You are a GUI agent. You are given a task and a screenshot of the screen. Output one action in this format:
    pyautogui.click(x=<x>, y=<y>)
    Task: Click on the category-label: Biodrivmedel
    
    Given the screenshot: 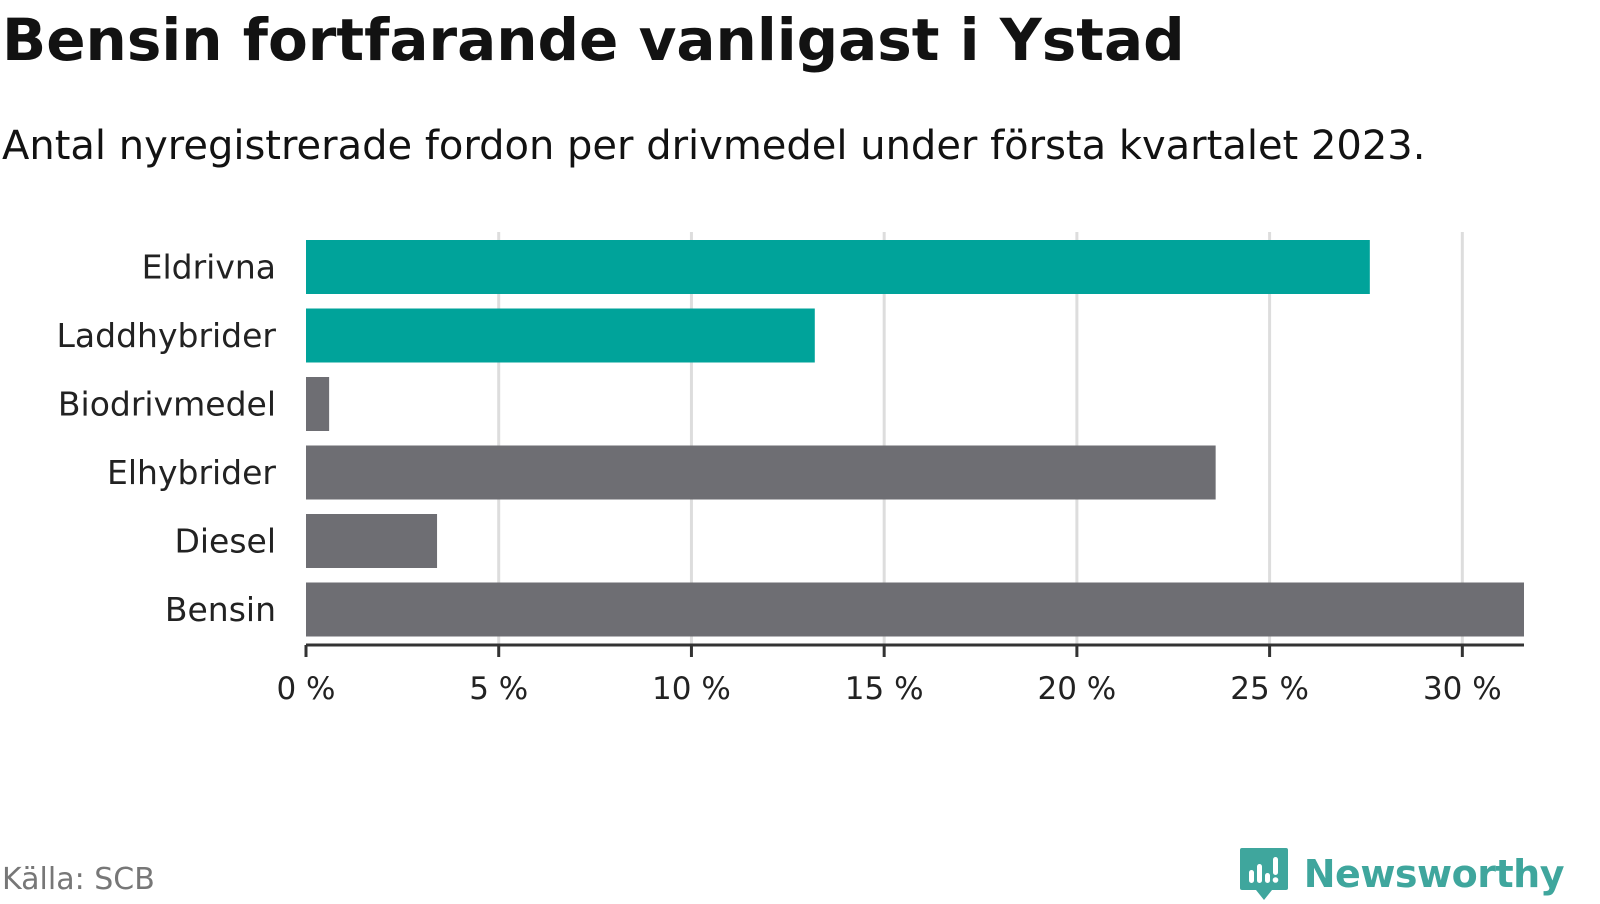 What is the action you would take?
    pyautogui.click(x=167, y=404)
    